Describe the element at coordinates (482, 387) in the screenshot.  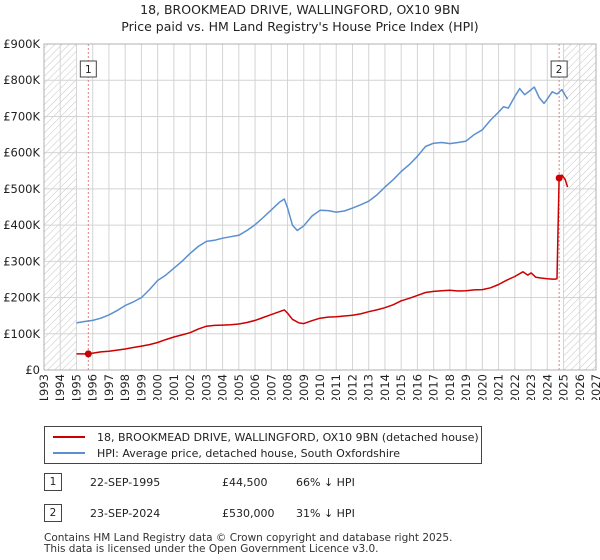
I see `x-tick-label: 2020` at that location.